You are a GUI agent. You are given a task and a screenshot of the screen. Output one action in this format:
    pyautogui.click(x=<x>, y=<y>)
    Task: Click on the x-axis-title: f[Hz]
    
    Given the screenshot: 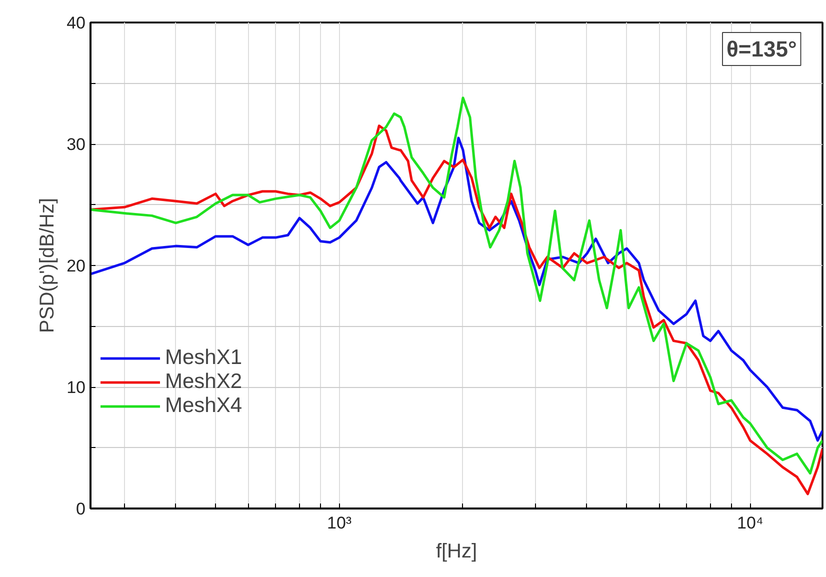 What is the action you would take?
    pyautogui.click(x=457, y=551)
    